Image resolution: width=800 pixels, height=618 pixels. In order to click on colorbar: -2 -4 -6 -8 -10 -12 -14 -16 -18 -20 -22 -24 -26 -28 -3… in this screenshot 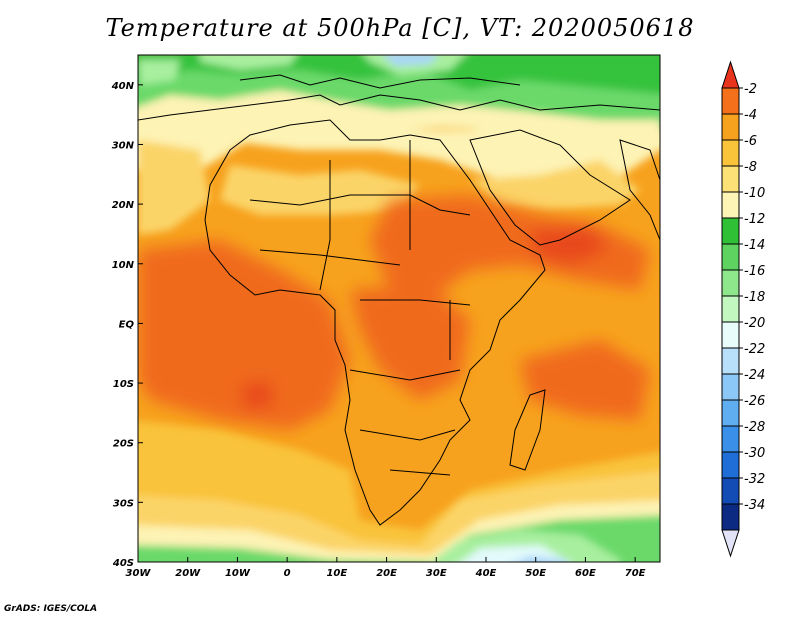, I will do `click(743, 309)`.